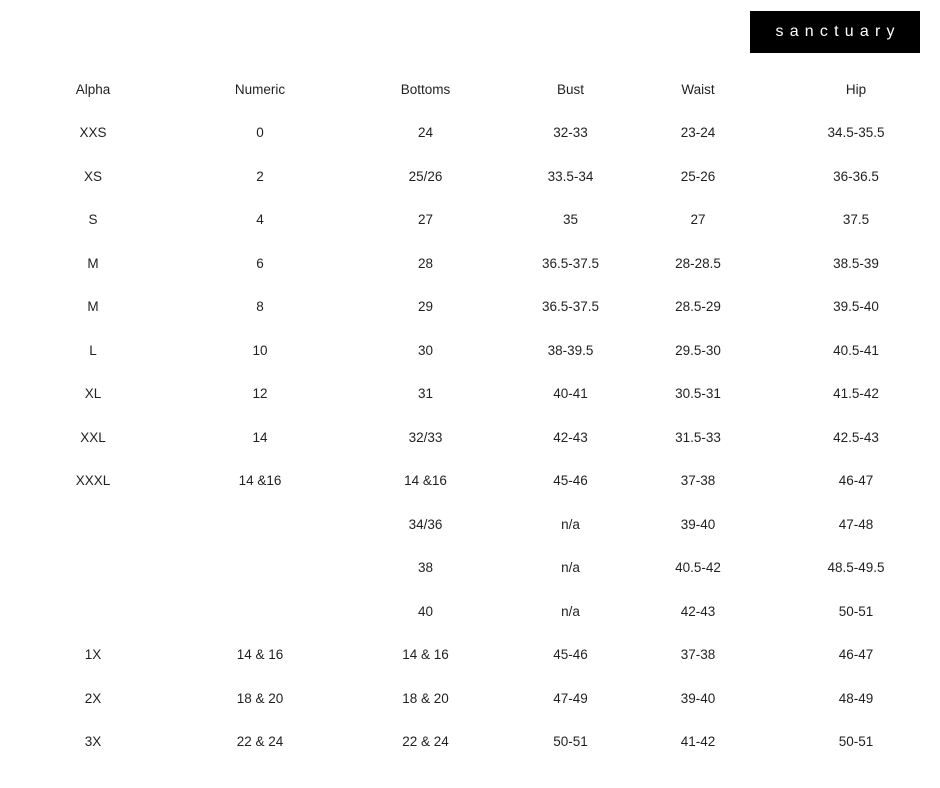  I want to click on cell-alpha: XXS, so click(93, 132).